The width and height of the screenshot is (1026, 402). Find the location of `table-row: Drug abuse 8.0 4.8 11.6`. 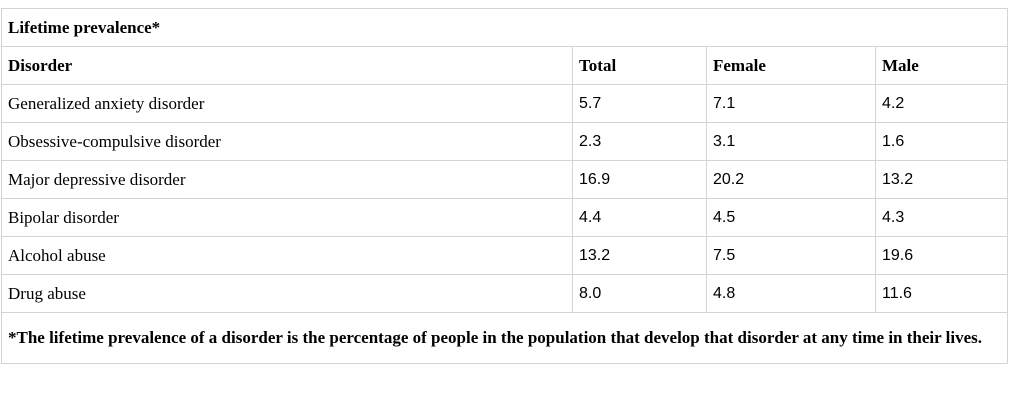

table-row: Drug abuse 8.0 4.8 11.6 is located at coordinates (505, 293).